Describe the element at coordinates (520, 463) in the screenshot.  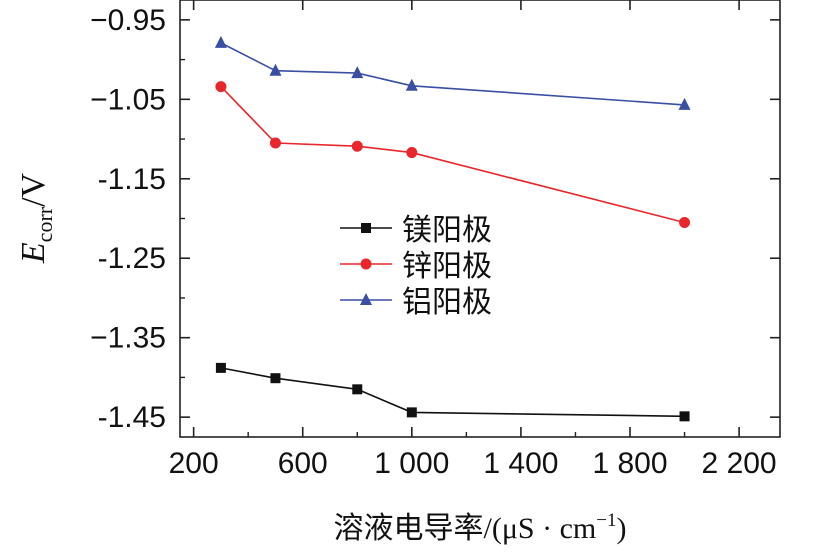
I see `x-tick-label: 1 400` at that location.